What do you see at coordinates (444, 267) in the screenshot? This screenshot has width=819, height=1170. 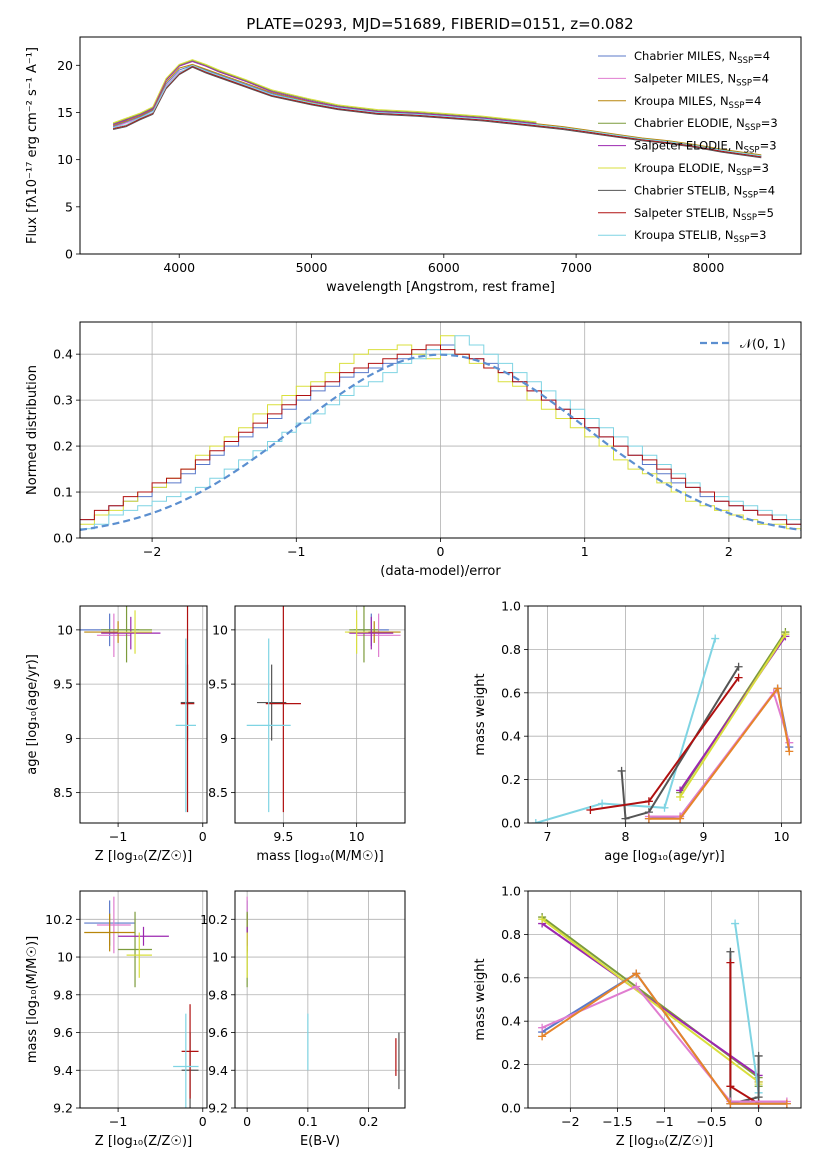 I see `x-tick-label: 6000` at bounding box center [444, 267].